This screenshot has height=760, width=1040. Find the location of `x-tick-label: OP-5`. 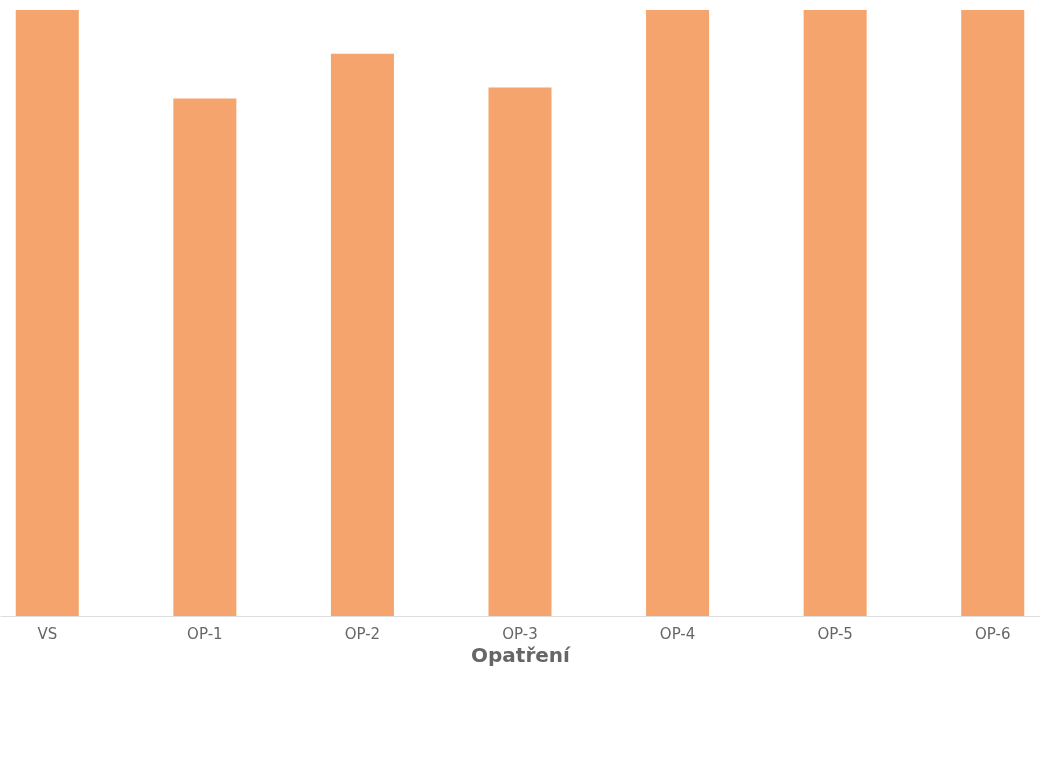

x-tick-label: OP-5 is located at coordinates (835, 633).